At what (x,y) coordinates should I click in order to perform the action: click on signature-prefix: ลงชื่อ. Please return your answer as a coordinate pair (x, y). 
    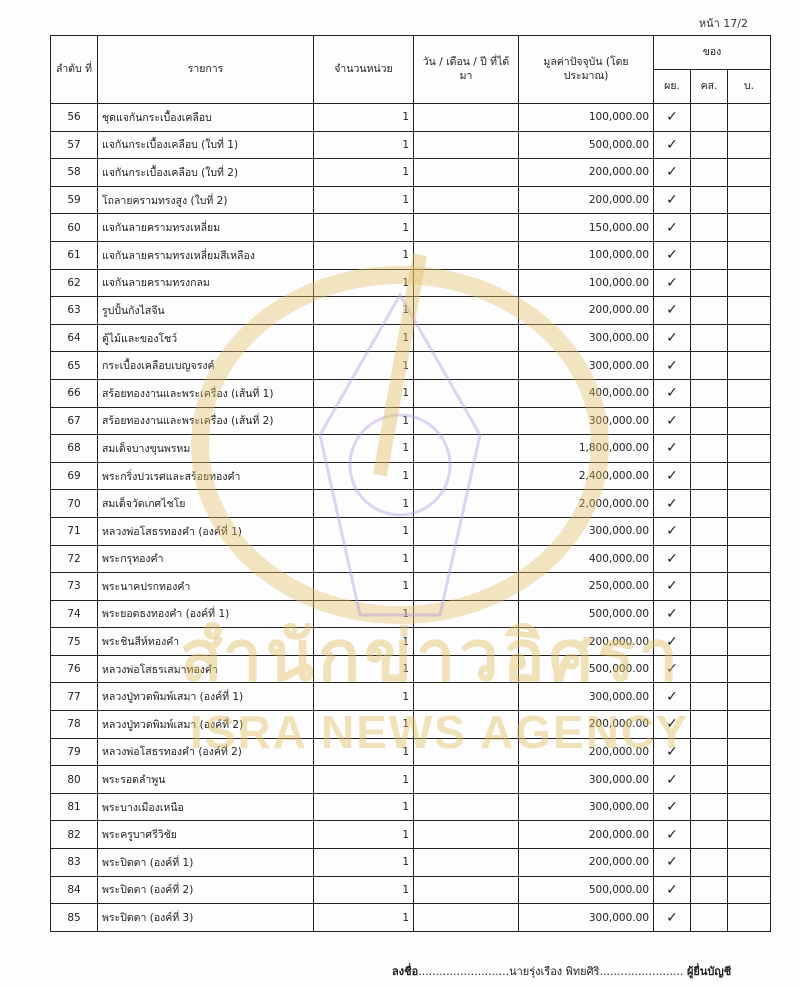
    Looking at the image, I should click on (405, 971).